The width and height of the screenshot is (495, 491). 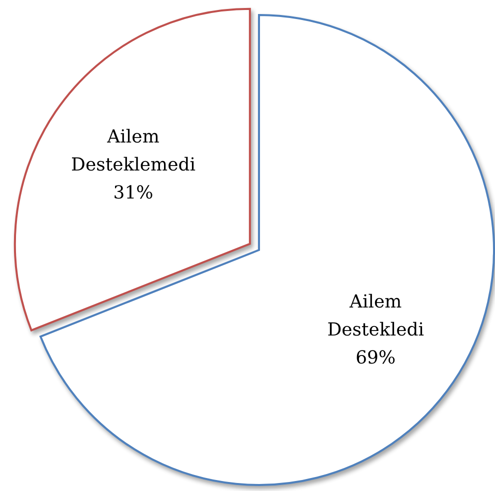 I want to click on data-label: 69%, so click(x=376, y=357).